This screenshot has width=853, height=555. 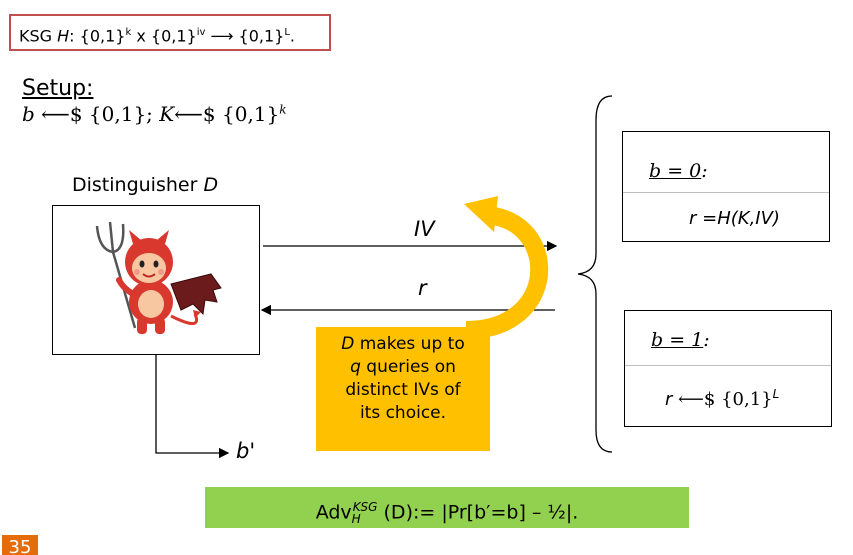 I want to click on ksg-domain-iv: x {0,1}, so click(x=164, y=36).